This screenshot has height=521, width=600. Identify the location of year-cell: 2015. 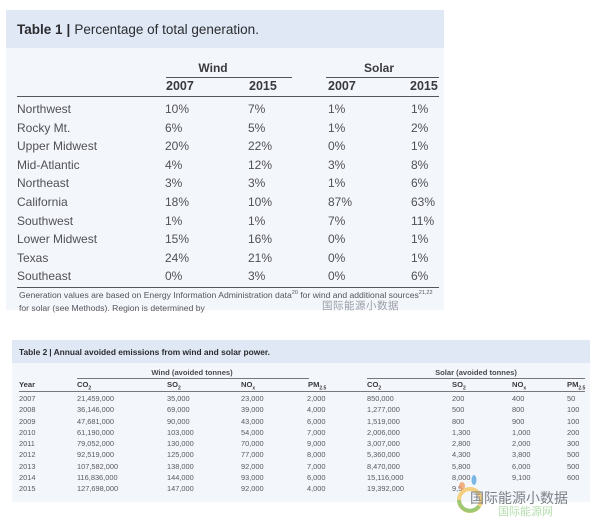
(27, 489).